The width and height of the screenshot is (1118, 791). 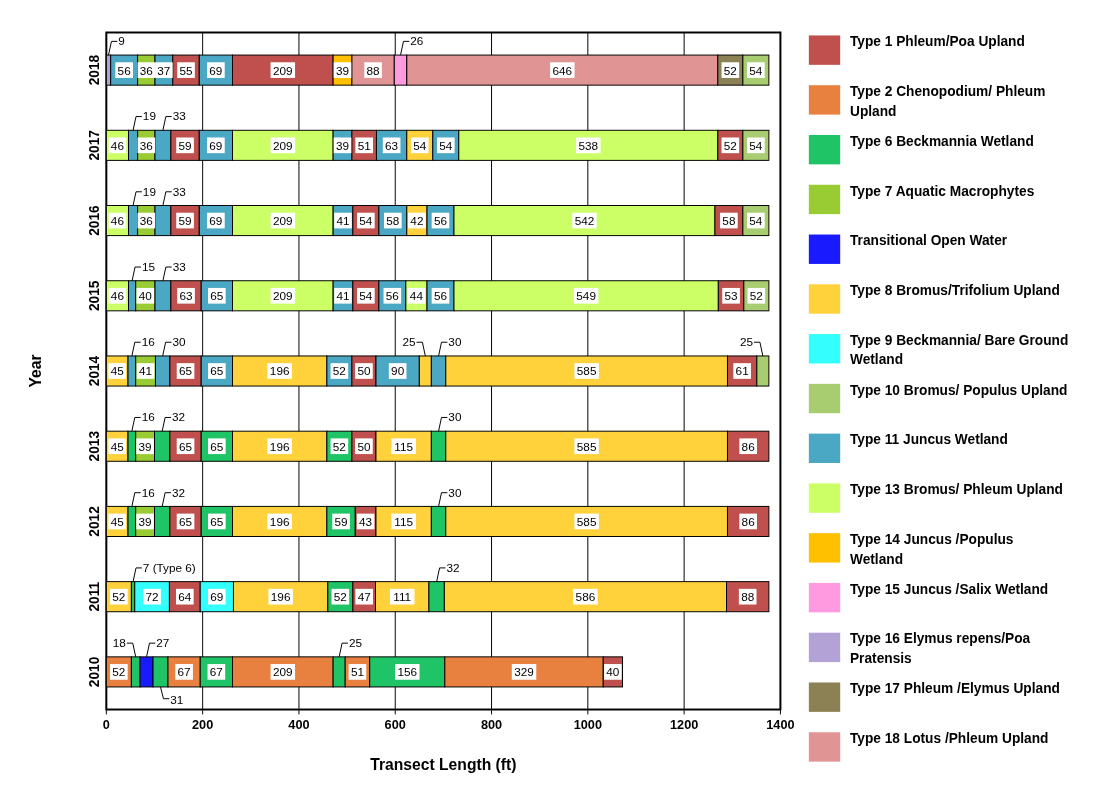 I want to click on data-label: 46, so click(x=117, y=296).